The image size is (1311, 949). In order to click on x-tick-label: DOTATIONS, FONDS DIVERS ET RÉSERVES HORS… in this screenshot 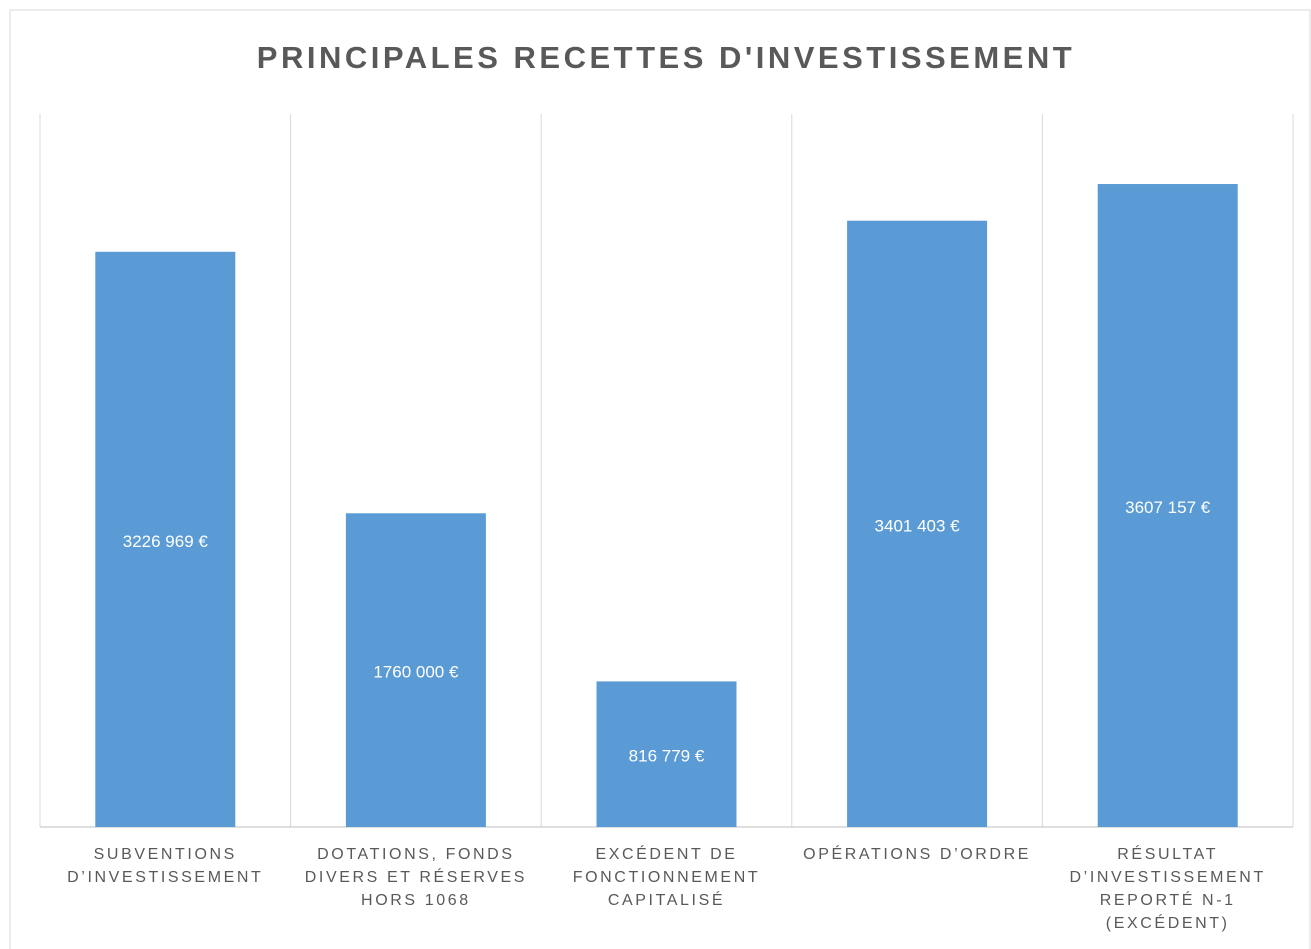, I will do `click(416, 877)`.